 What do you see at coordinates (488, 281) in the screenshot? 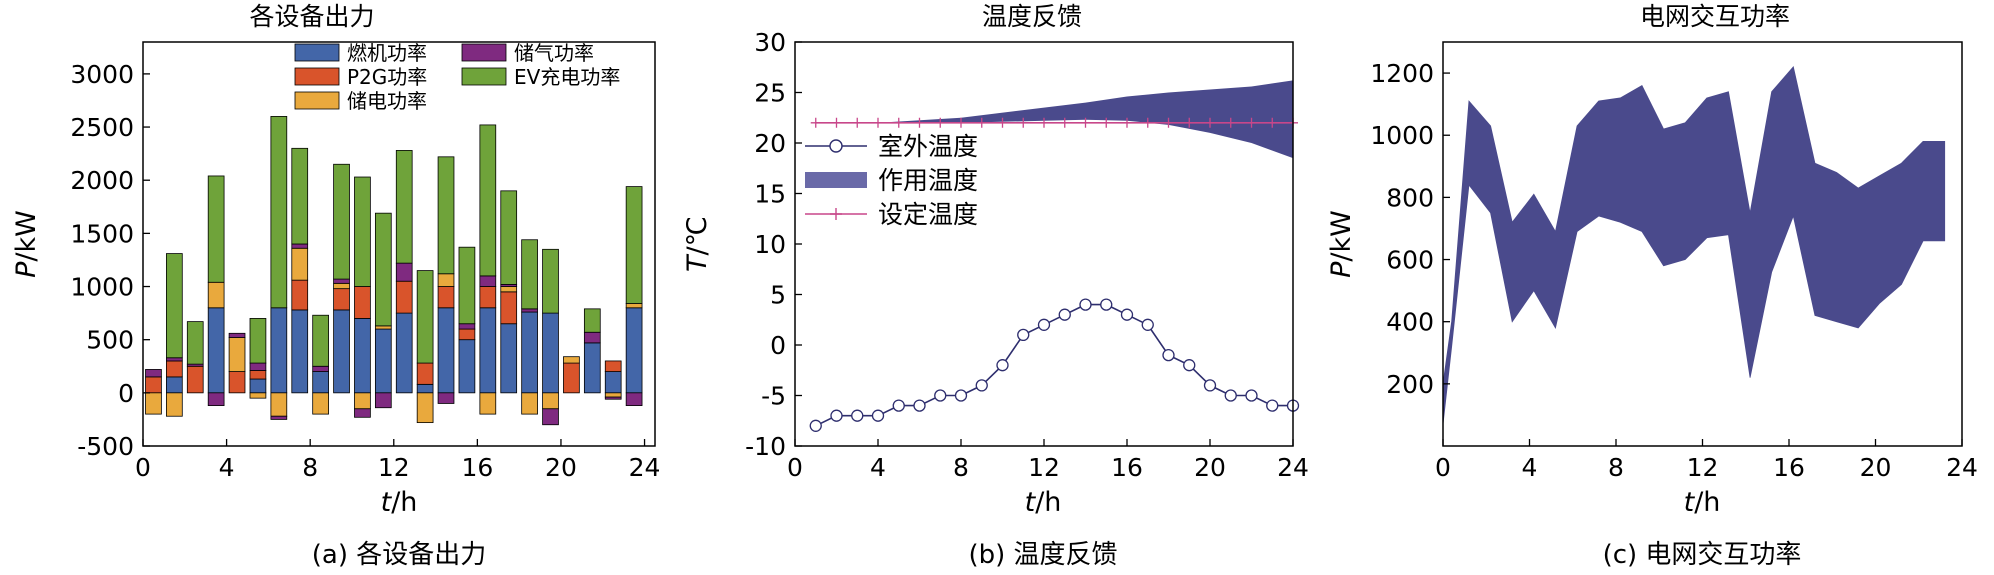
I see `bar-gas-h17` at bounding box center [488, 281].